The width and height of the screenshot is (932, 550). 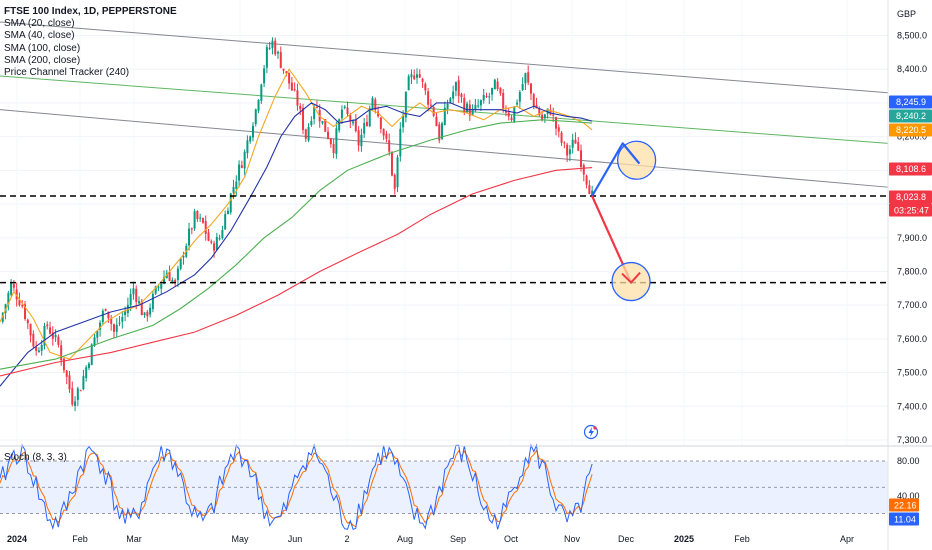 I want to click on price-tag-label: 8,240.2, so click(x=911, y=116).